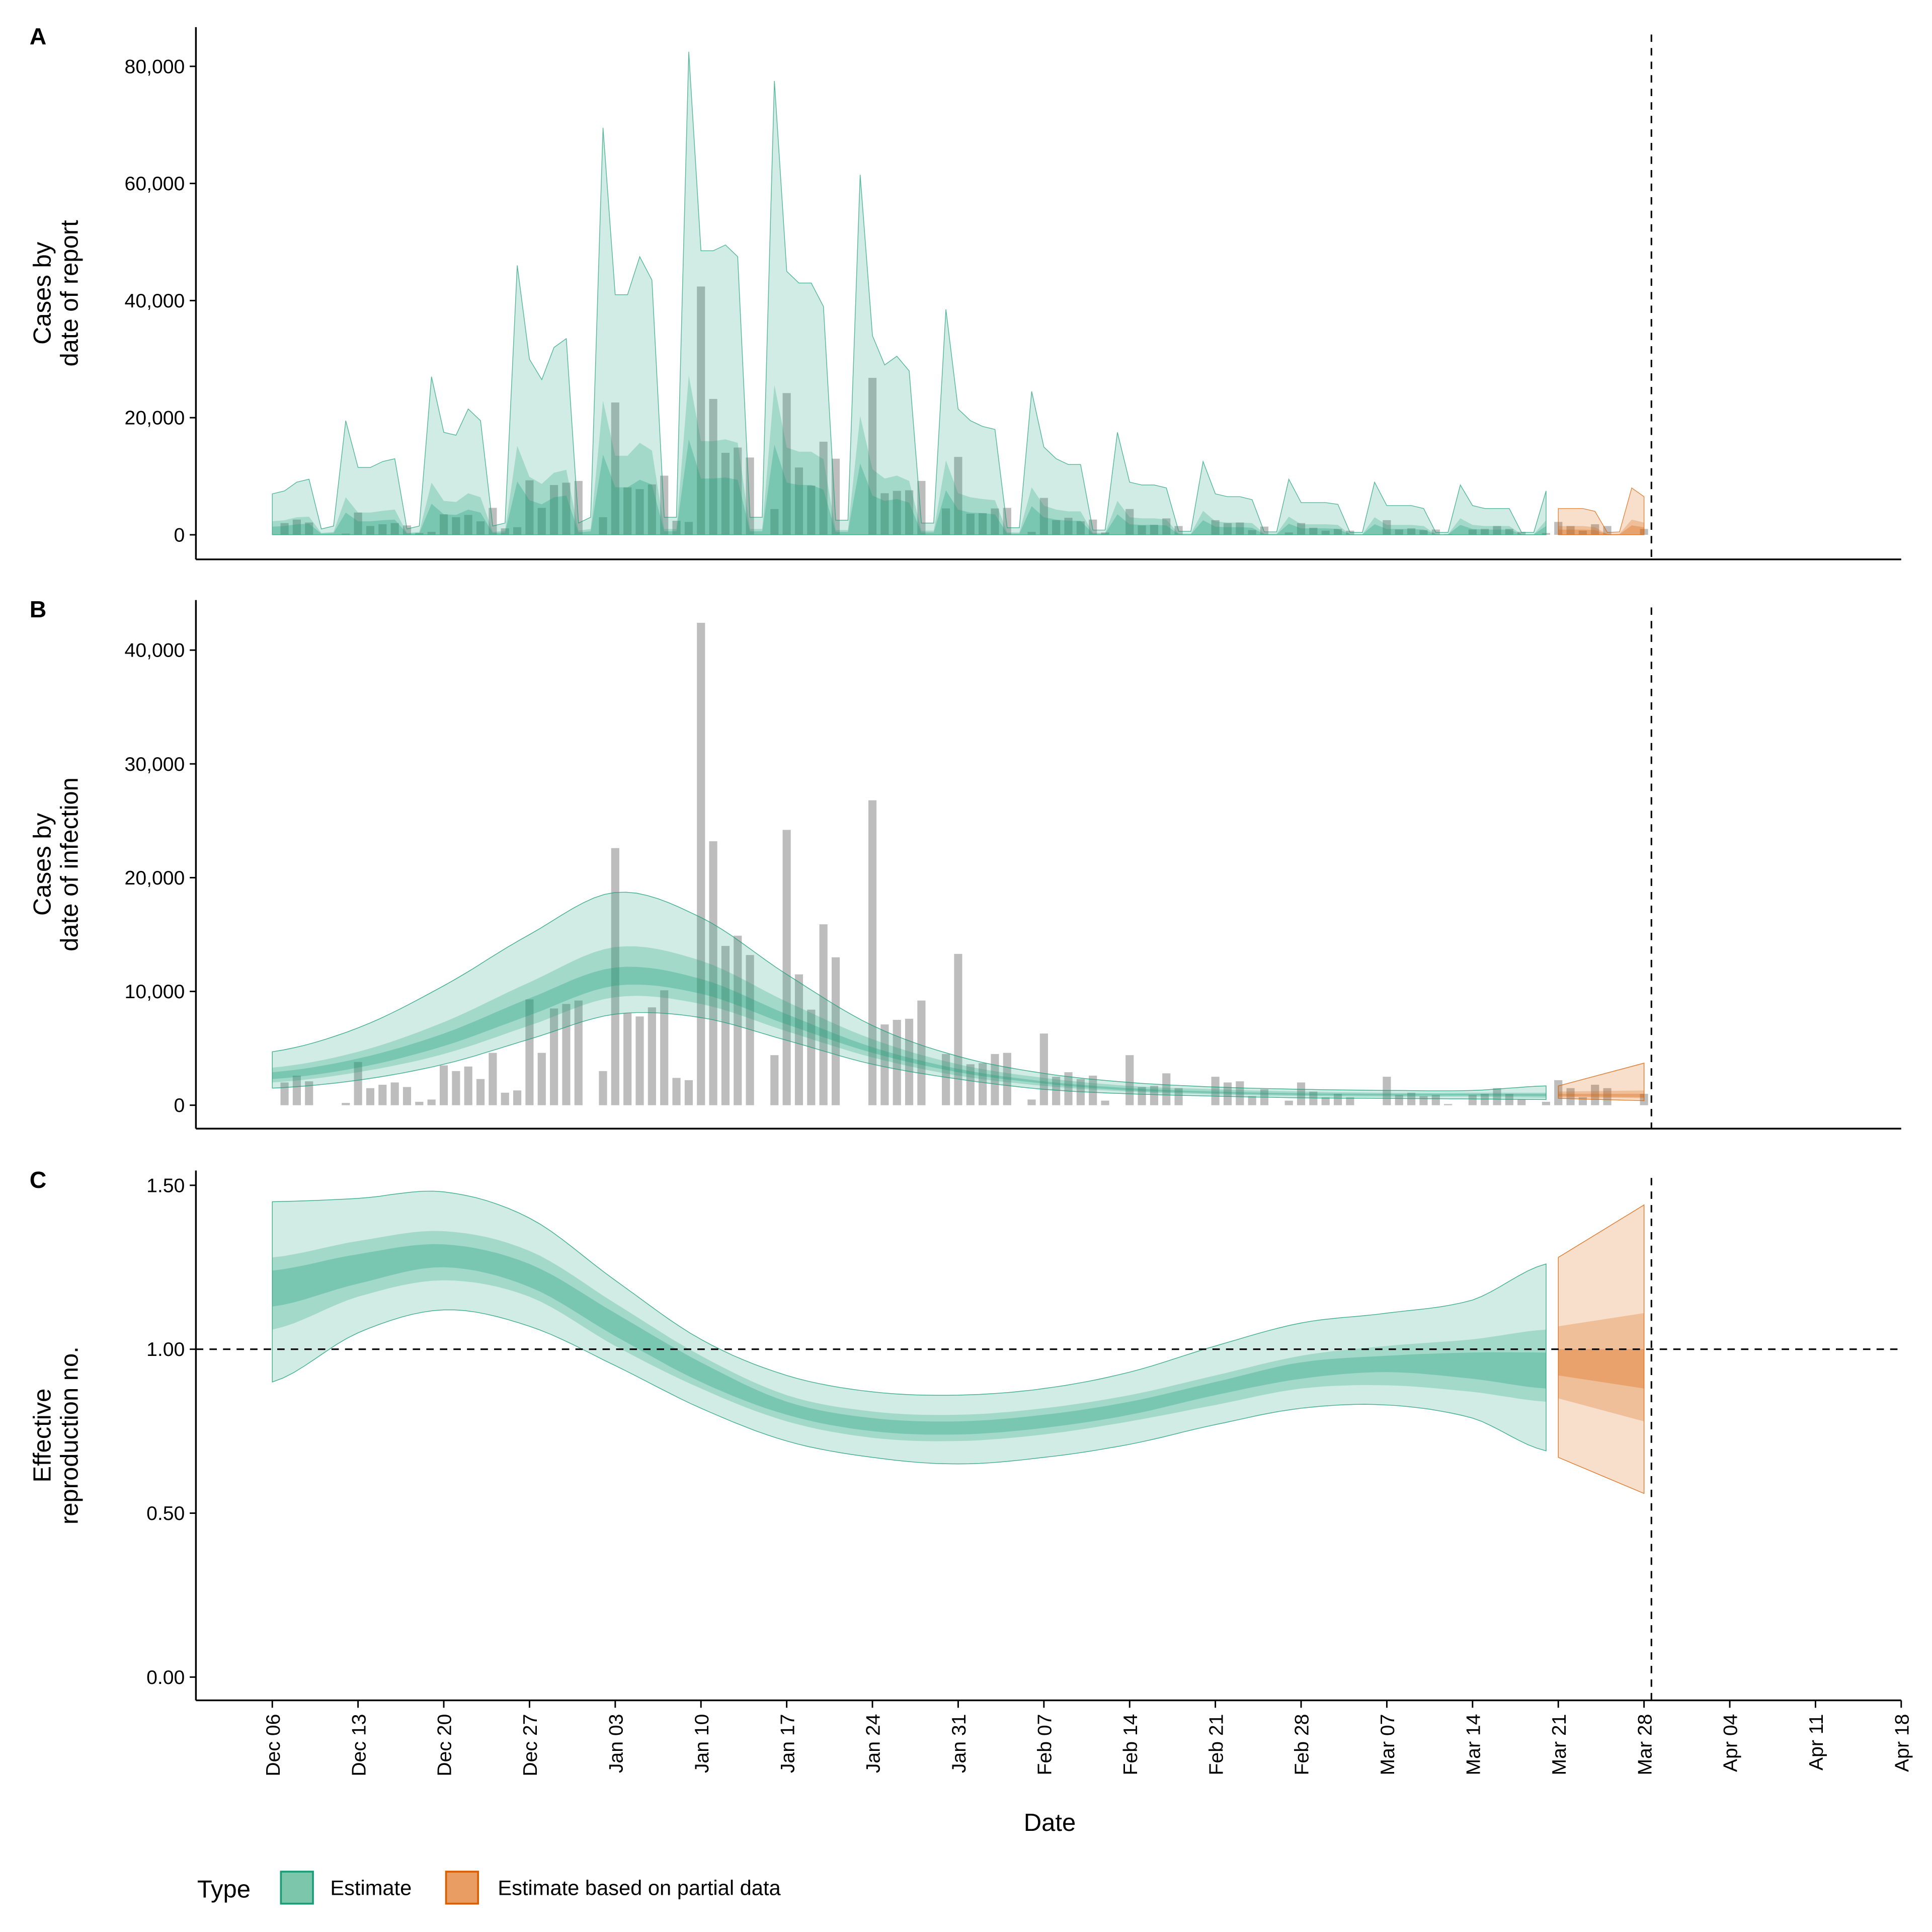 The width and height of the screenshot is (1932, 1932). Describe the element at coordinates (1388, 1745) in the screenshot. I see `x-tick-label: Mar 07` at that location.